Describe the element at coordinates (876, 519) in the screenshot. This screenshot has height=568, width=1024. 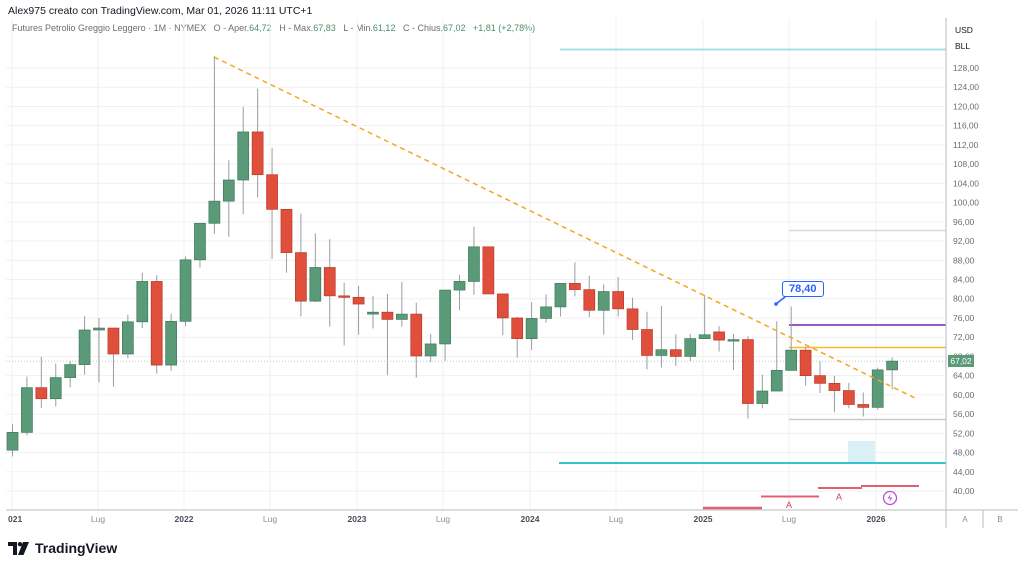
I see `time-tick-label: 2026` at that location.